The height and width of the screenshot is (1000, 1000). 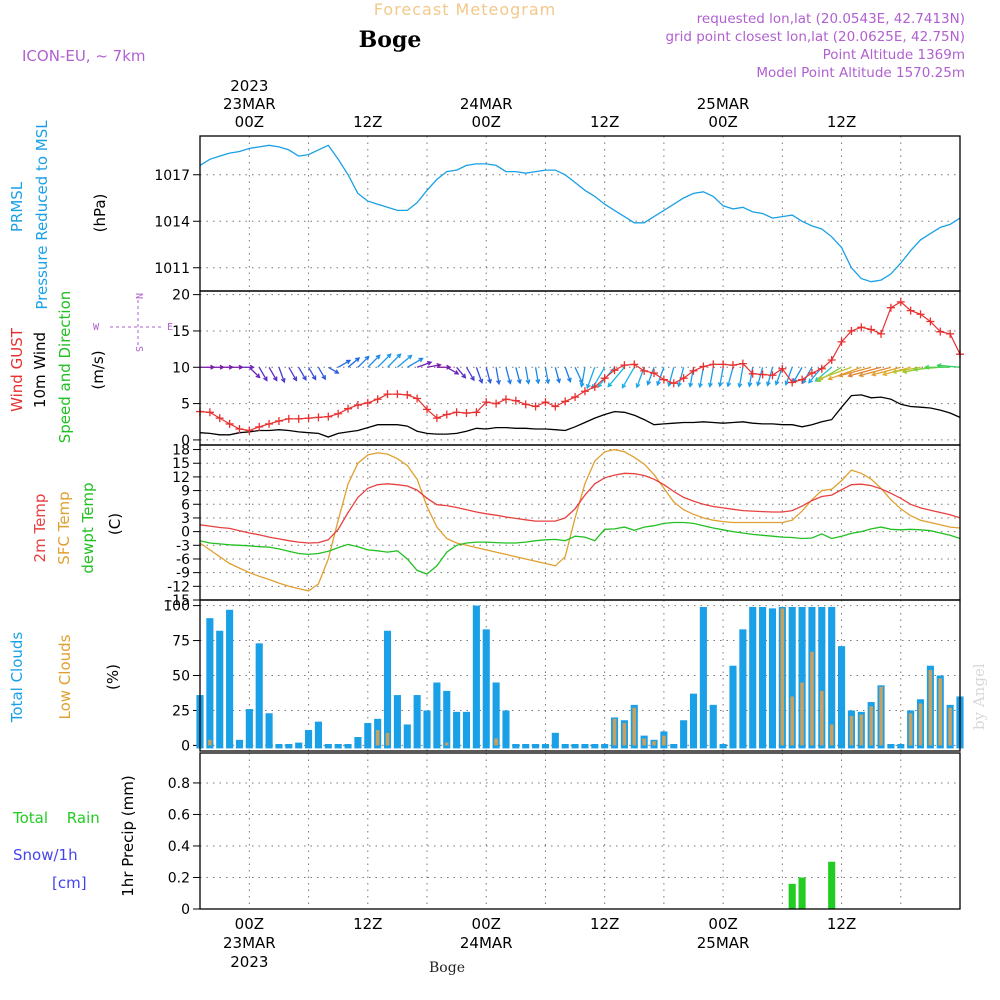 What do you see at coordinates (84, 56) in the screenshot?
I see `model-label: ICON-EU, ~ 7km` at bounding box center [84, 56].